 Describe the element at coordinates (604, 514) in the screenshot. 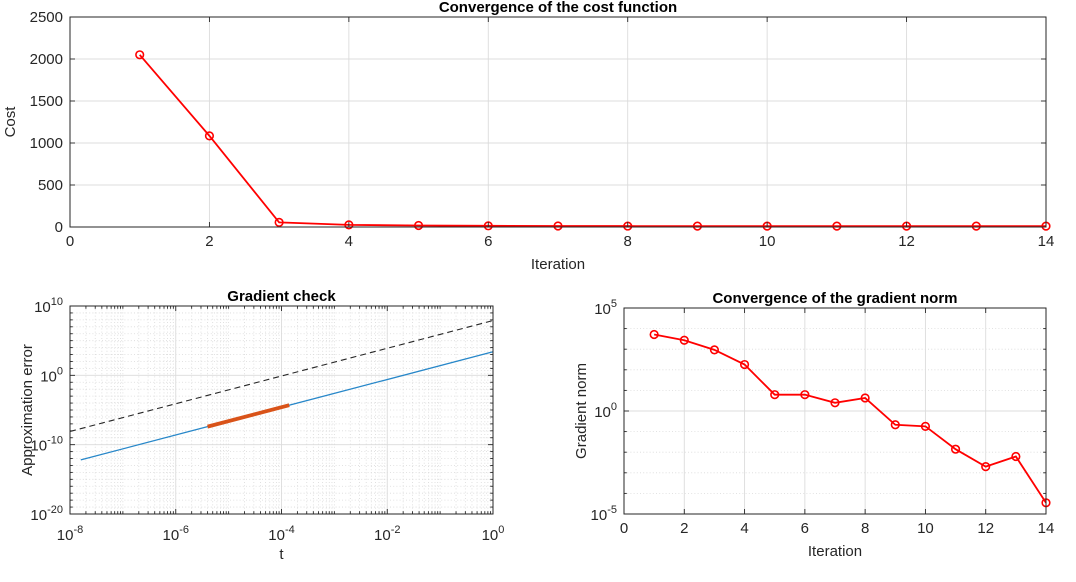

I see `svg-text: 10⁻⁵` at that location.